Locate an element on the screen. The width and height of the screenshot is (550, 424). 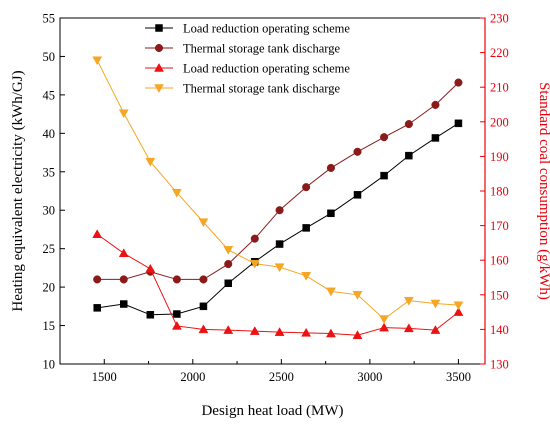
y-left-tick-label: 15 is located at coordinates (49, 326).